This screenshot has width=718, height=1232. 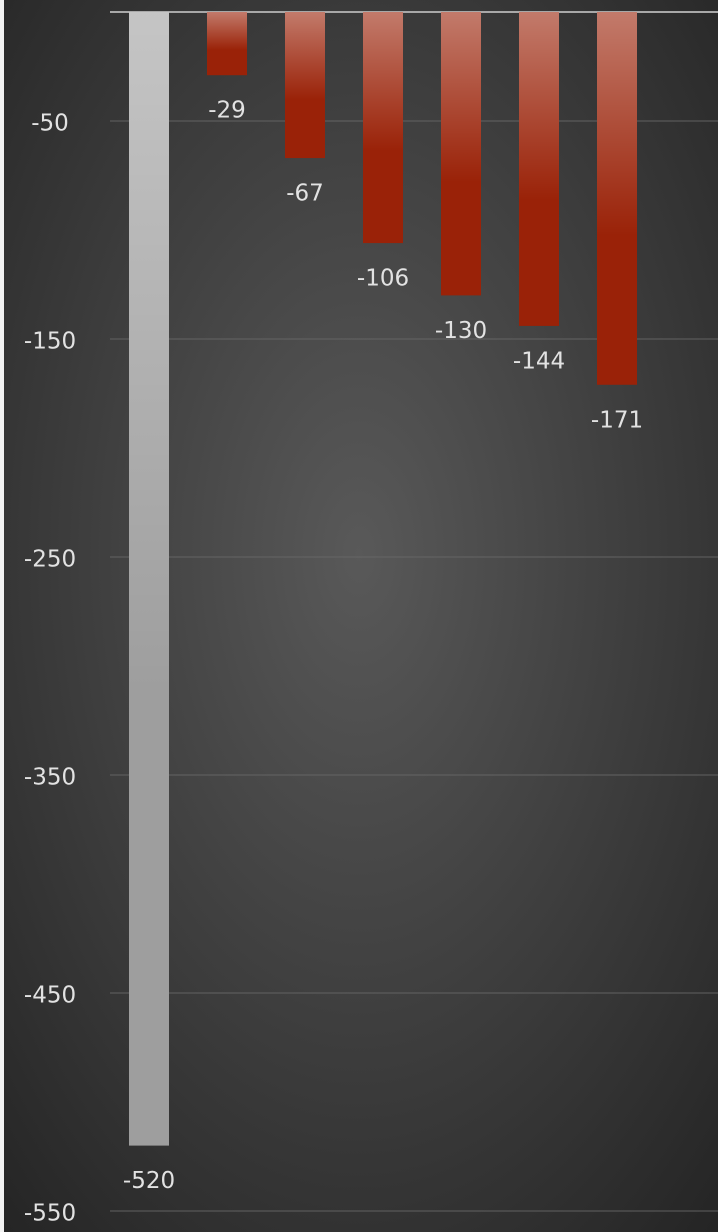 I want to click on data-label: -29, so click(x=227, y=111).